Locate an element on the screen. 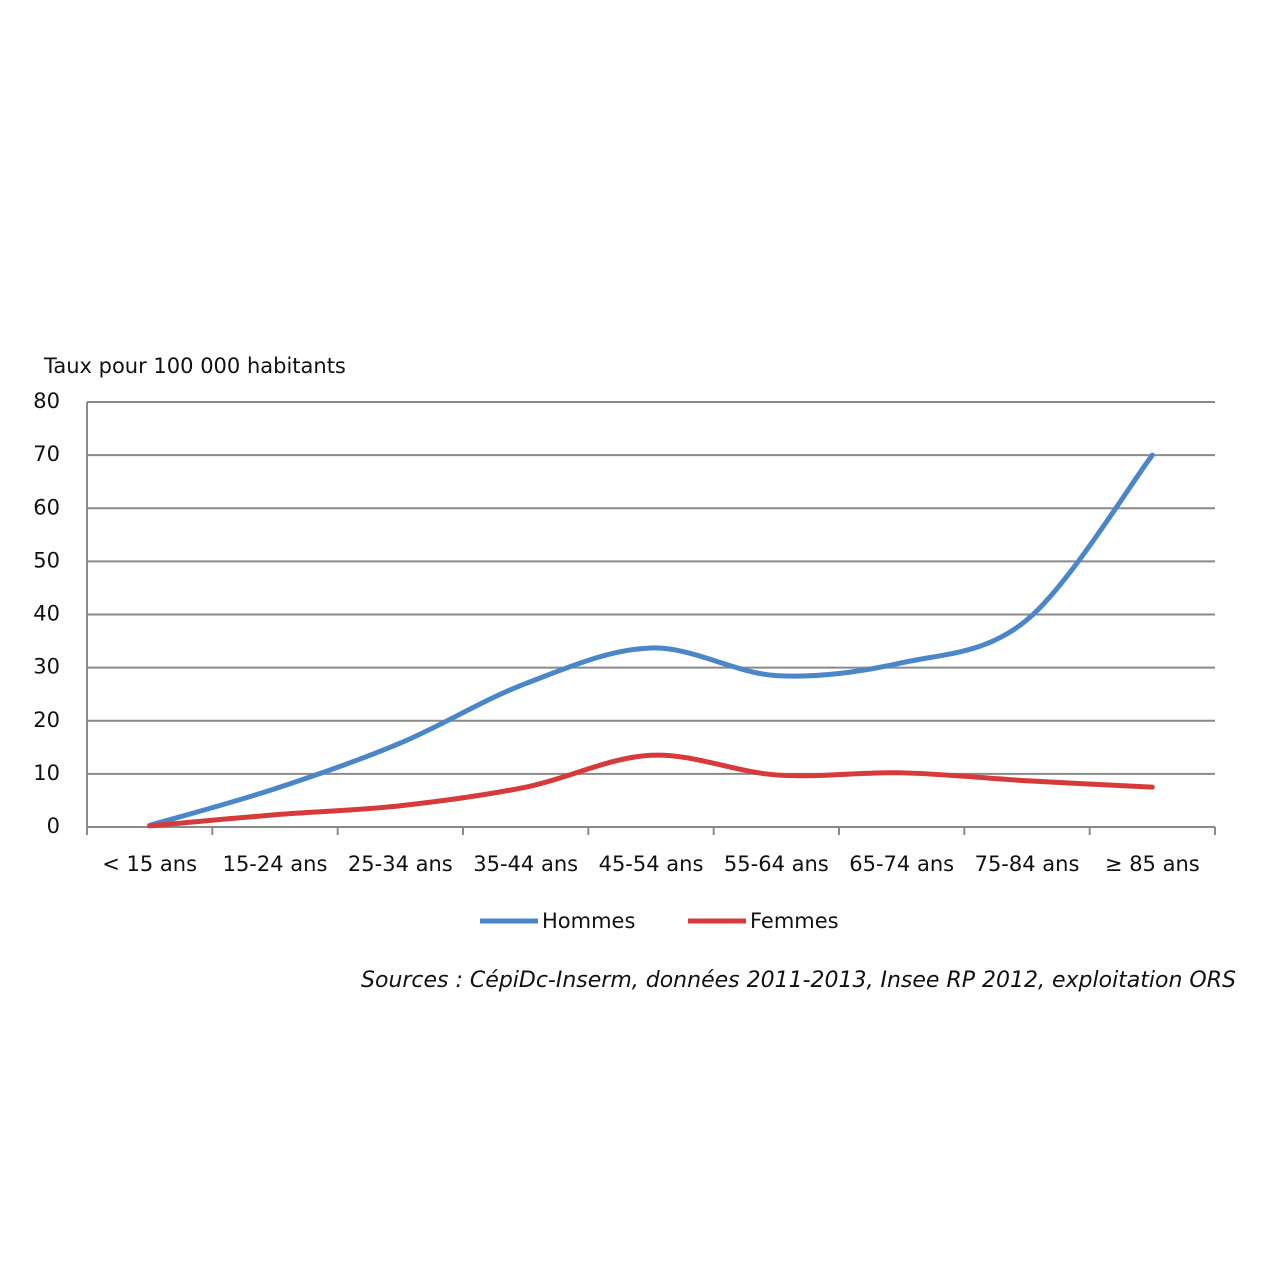 This screenshot has width=1280, height=1280. y-tick-label: 80 is located at coordinates (46, 401).